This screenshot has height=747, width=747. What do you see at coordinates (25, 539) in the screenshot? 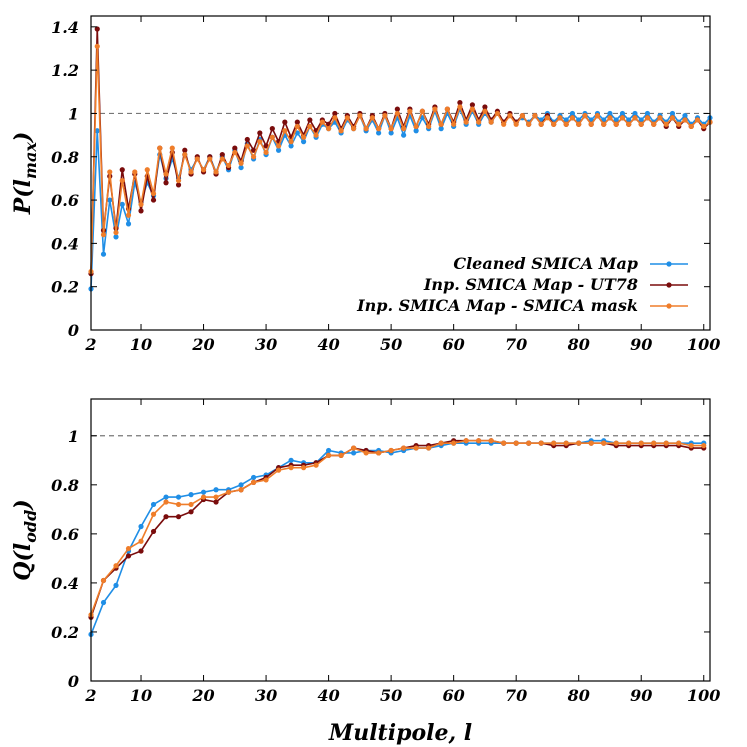
I see `y-axis-label: Q(lodd)` at bounding box center [25, 539].